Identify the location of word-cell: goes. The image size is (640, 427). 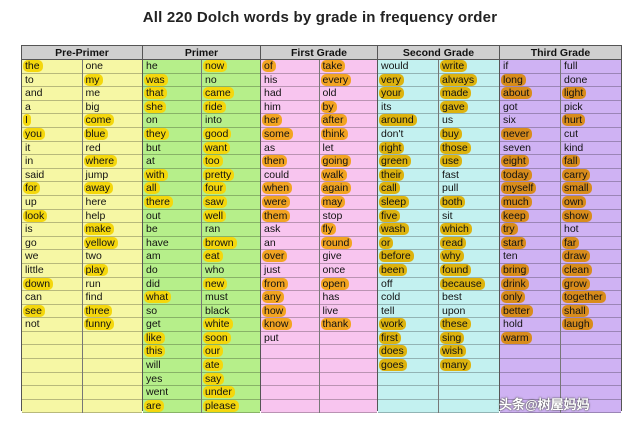
(408, 366).